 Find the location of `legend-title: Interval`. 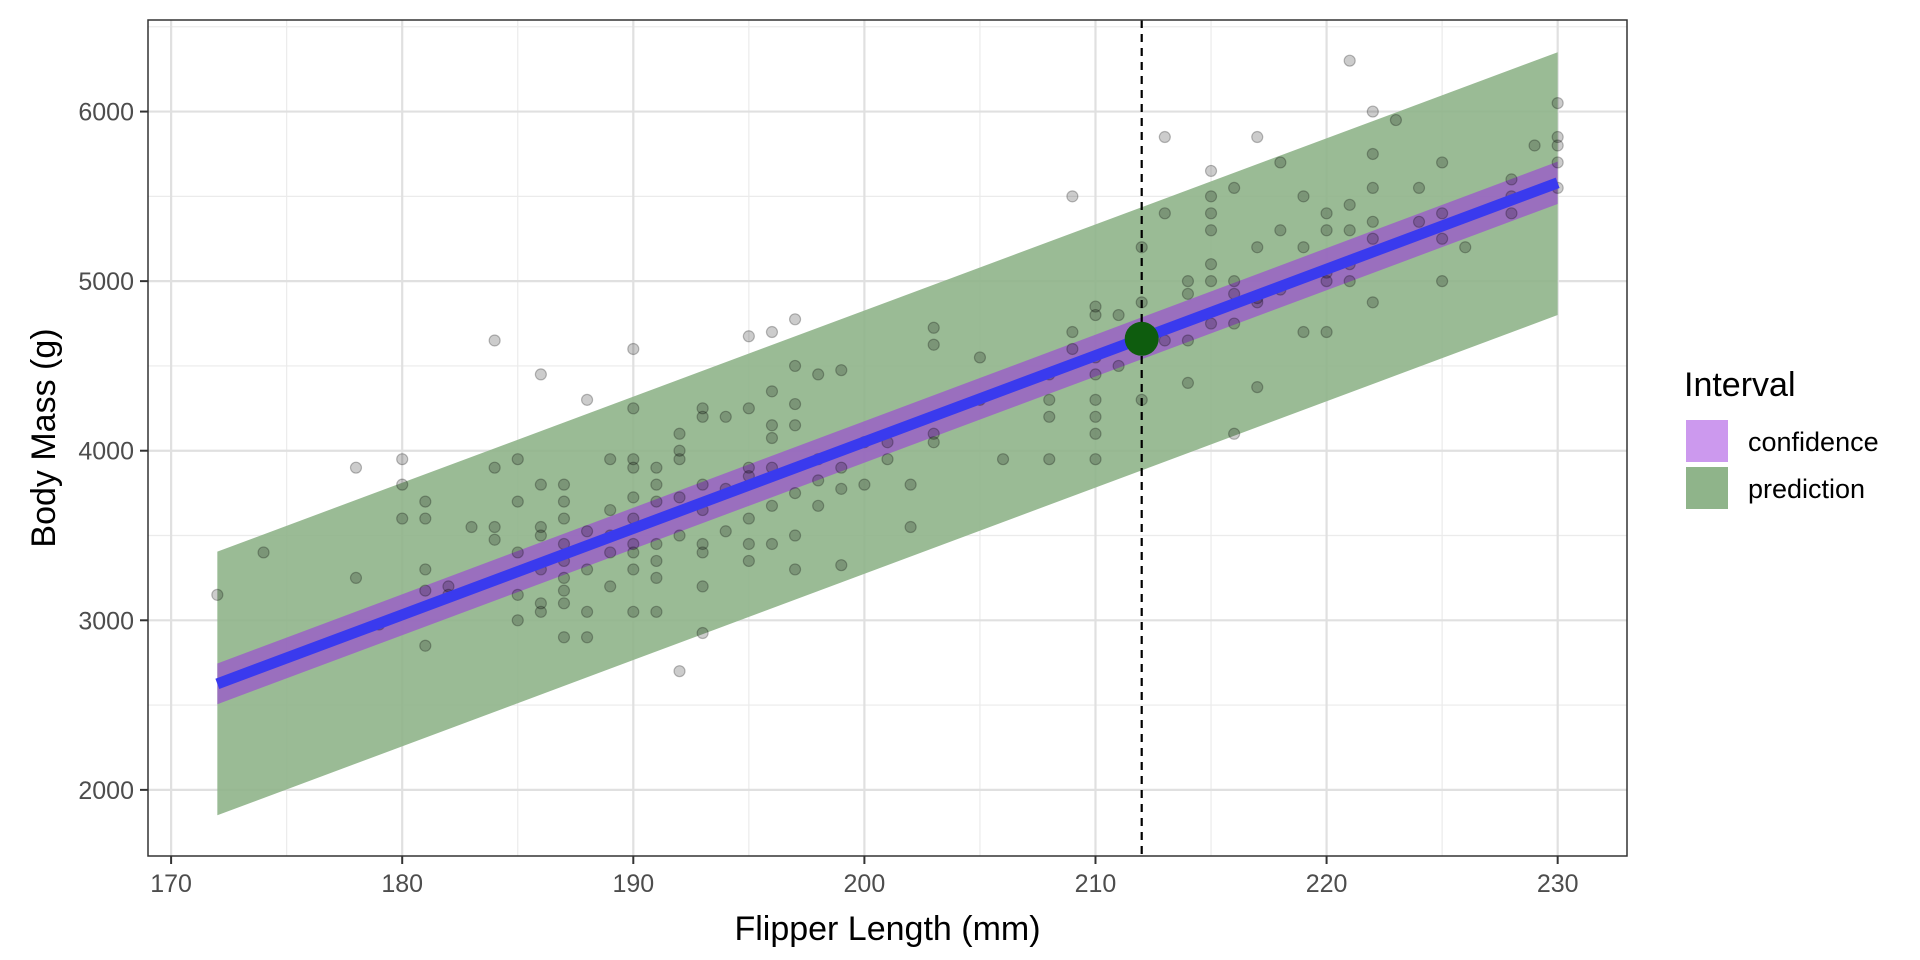

legend-title: Interval is located at coordinates (1740, 385).